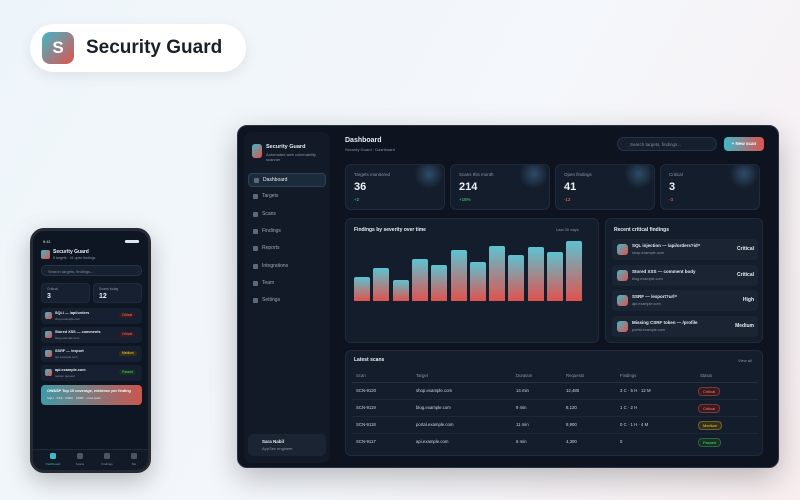 The width and height of the screenshot is (800, 500). Describe the element at coordinates (522, 390) in the screenshot. I see `table-cell: 14 min` at that location.